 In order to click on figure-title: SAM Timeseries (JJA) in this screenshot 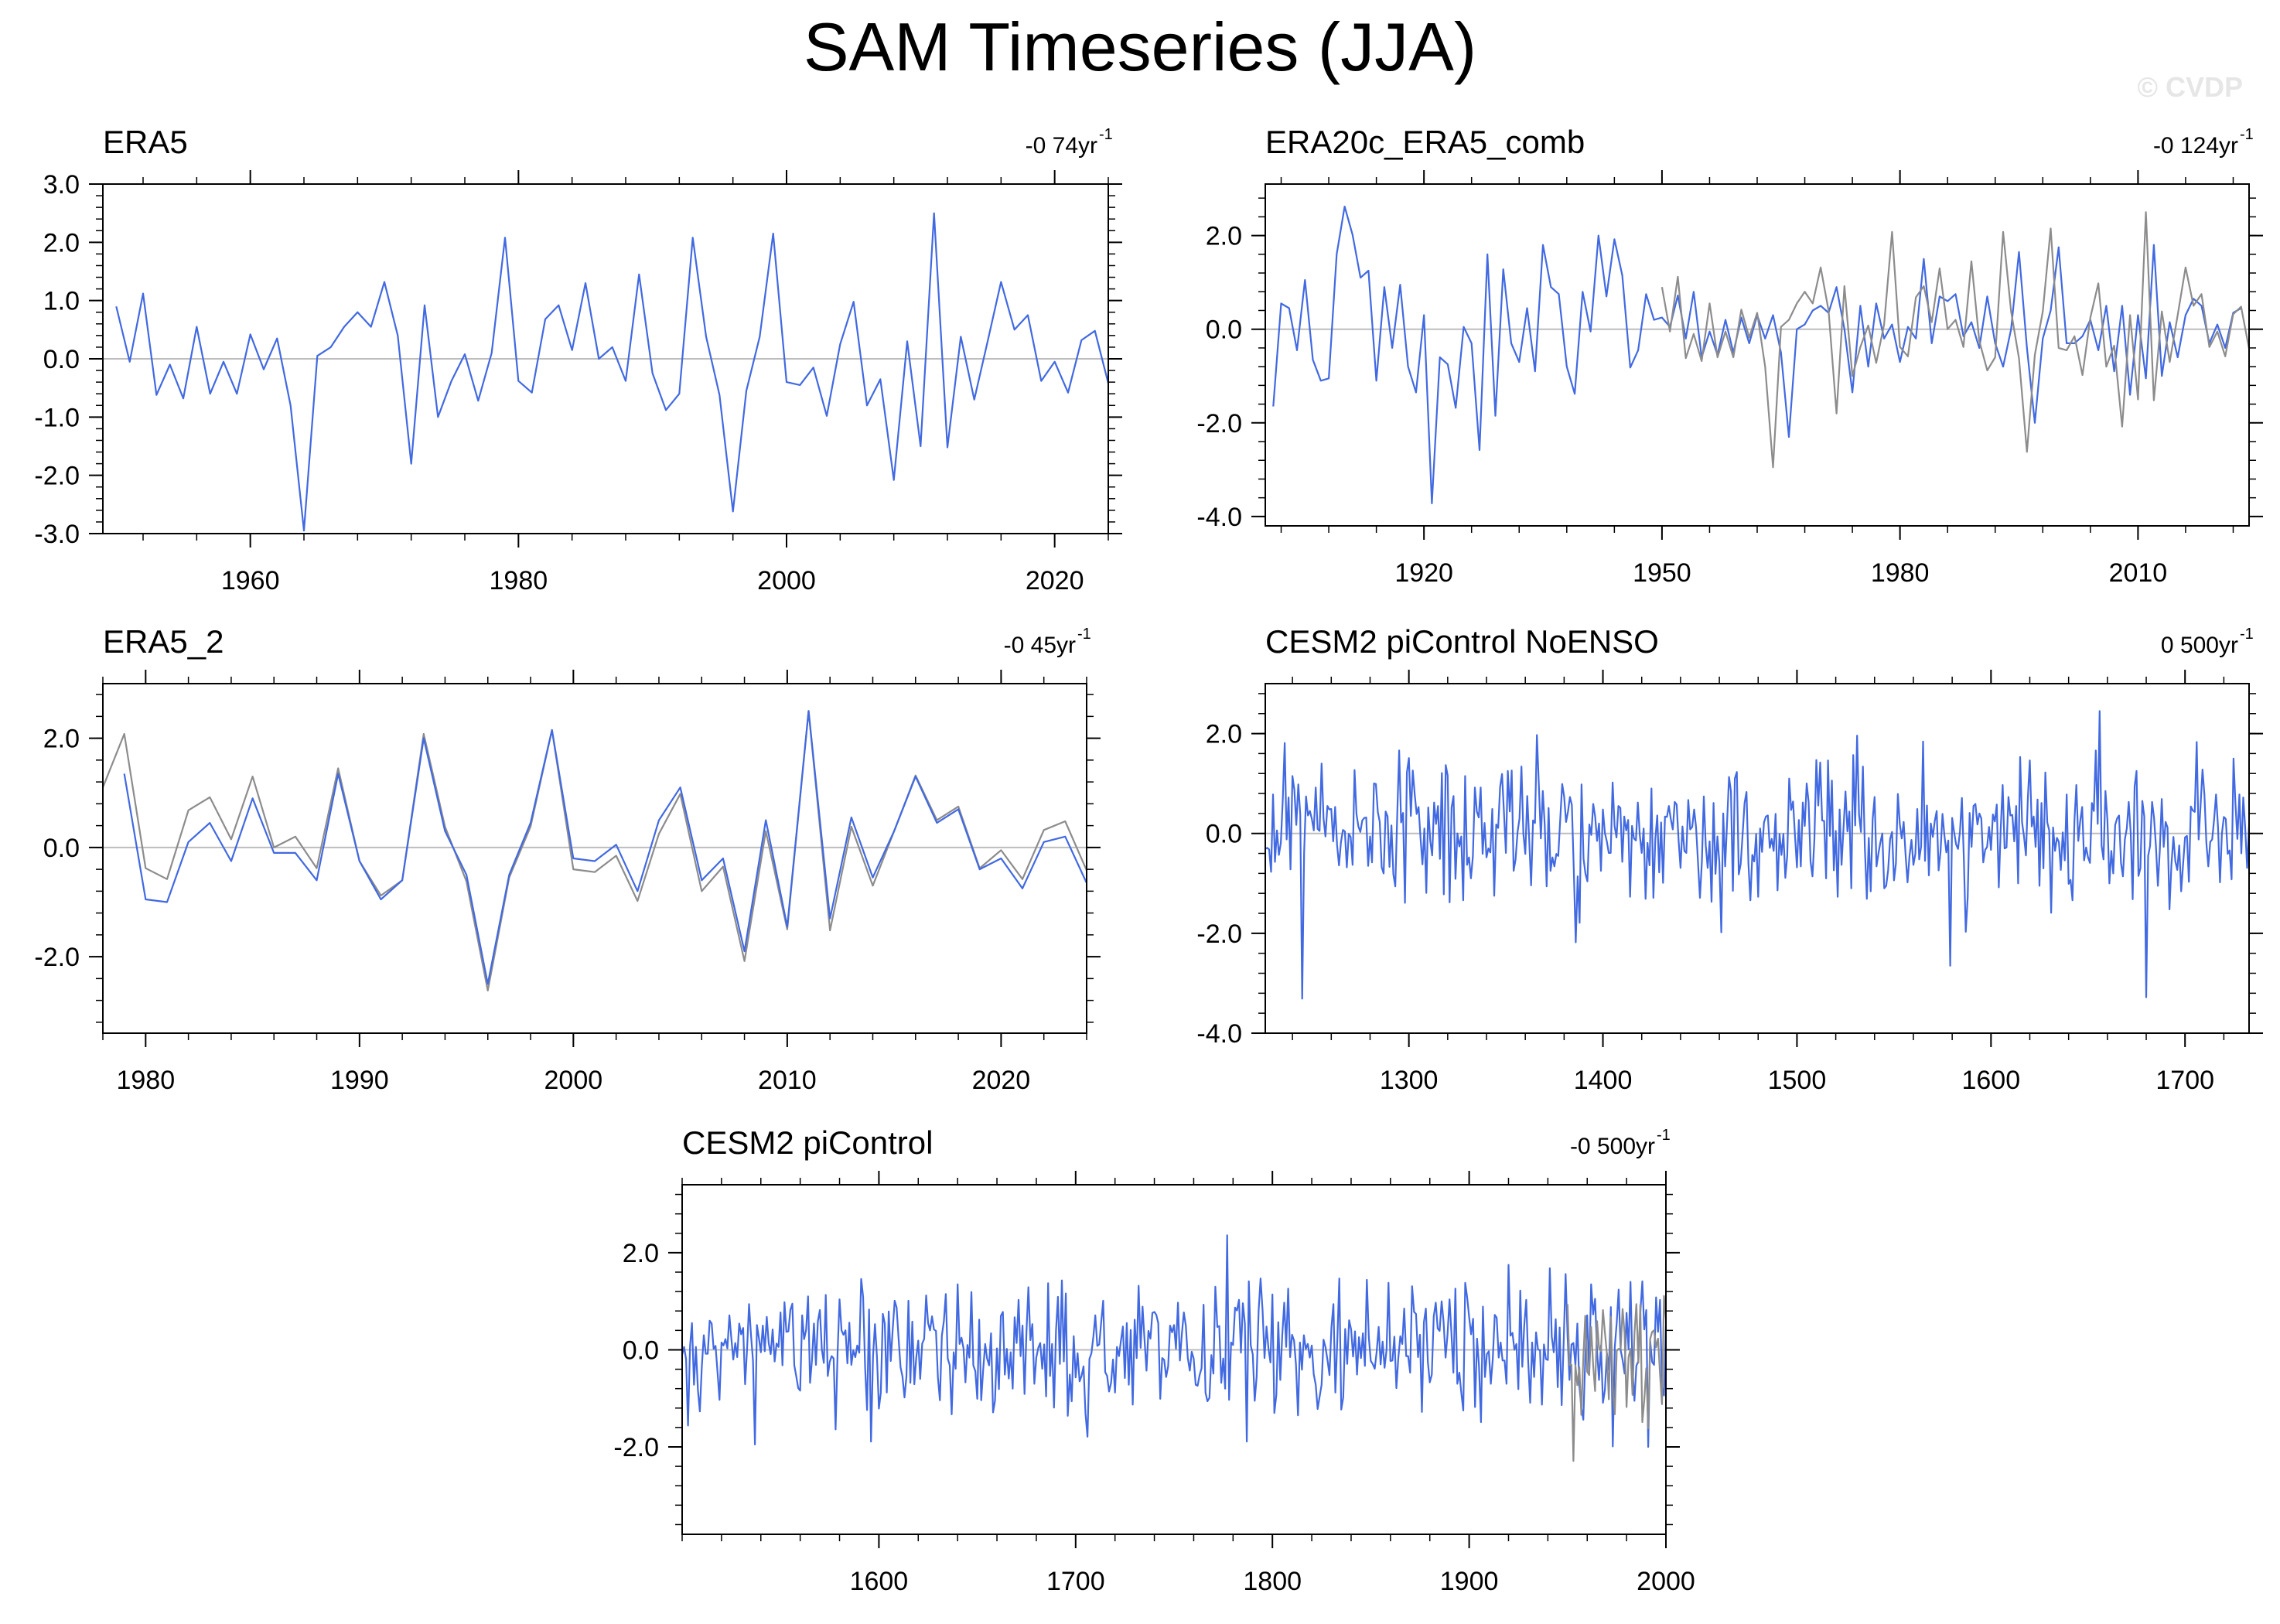, I will do `click(1140, 47)`.